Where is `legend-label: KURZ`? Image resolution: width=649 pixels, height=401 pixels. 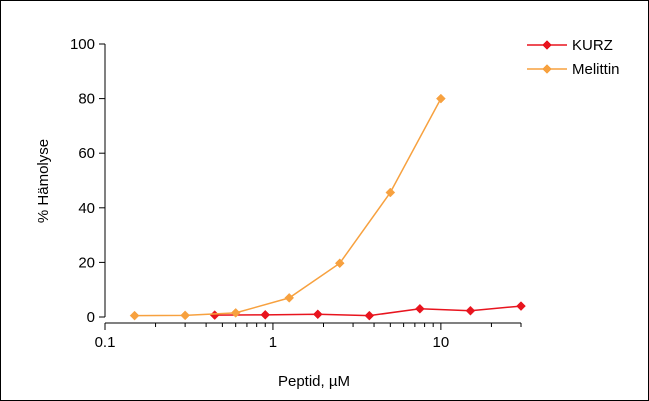 legend-label: KURZ is located at coordinates (592, 45).